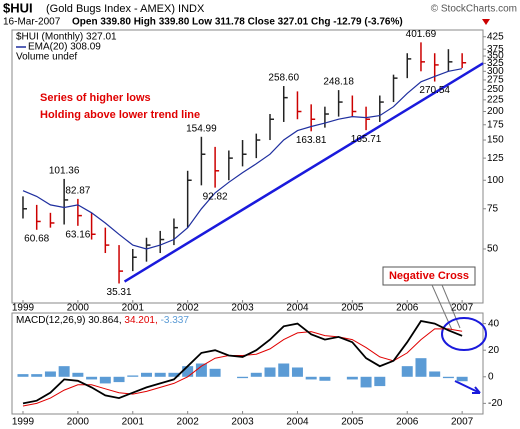  What do you see at coordinates (495, 124) in the screenshot?
I see `y-tick-label: 175` at bounding box center [495, 124].